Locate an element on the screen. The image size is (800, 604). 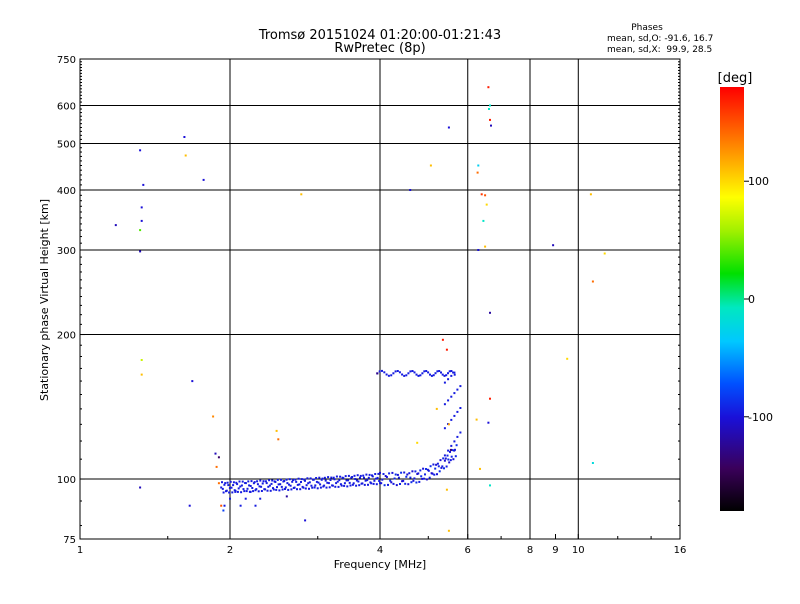
y-tick-label: 500 is located at coordinates (66, 145).